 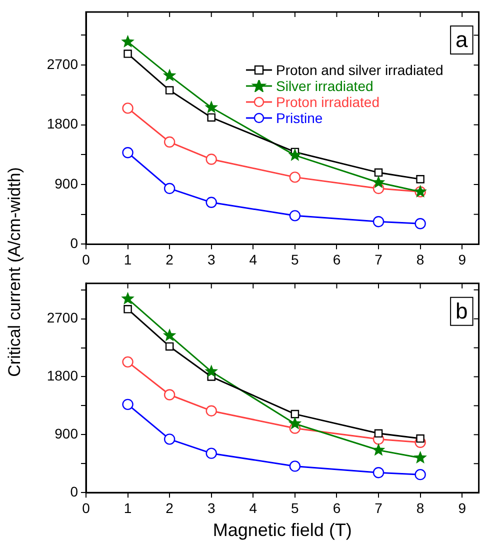 What do you see at coordinates (462, 39) in the screenshot?
I see `annotation: a` at bounding box center [462, 39].